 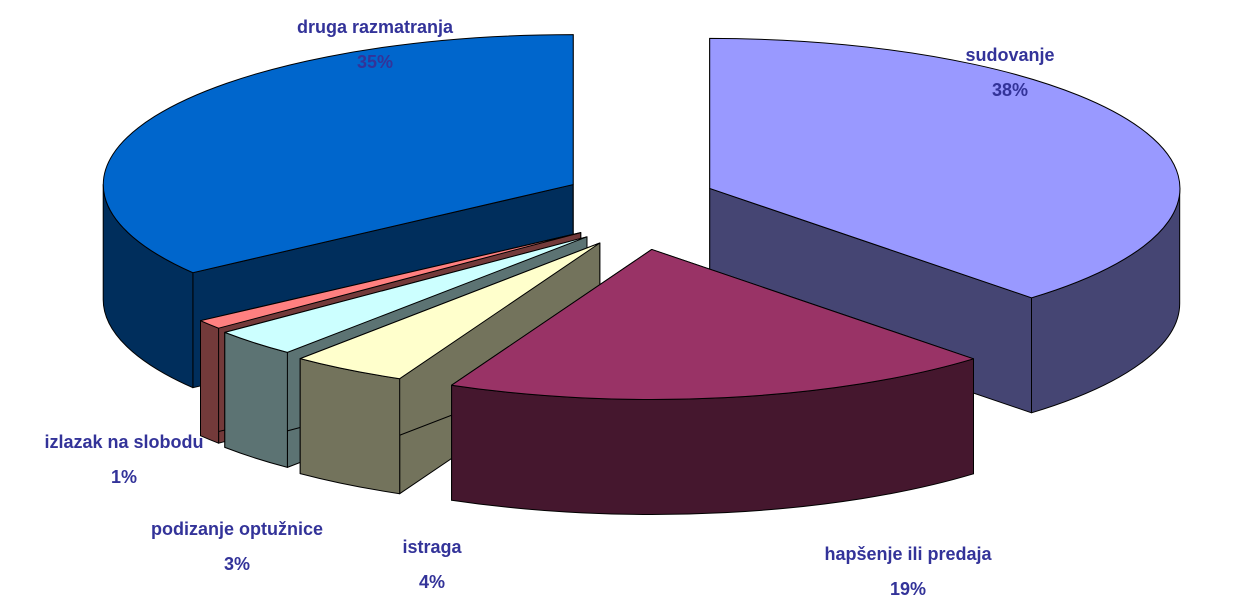 What do you see at coordinates (432, 582) in the screenshot?
I see `slice-value-label: 4%` at bounding box center [432, 582].